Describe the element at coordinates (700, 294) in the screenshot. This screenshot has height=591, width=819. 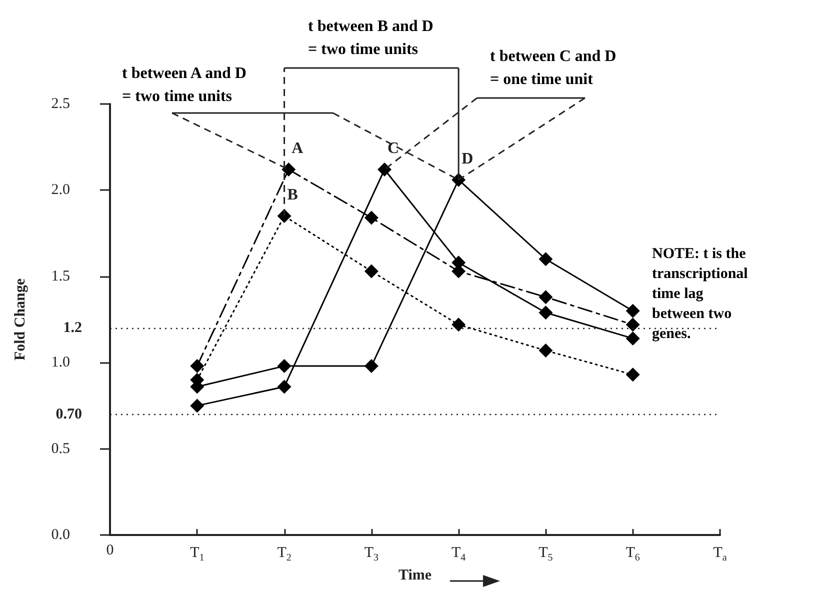
I see `annotation: NOTE: t is the transcriptional time lag between two genes.` at that location.